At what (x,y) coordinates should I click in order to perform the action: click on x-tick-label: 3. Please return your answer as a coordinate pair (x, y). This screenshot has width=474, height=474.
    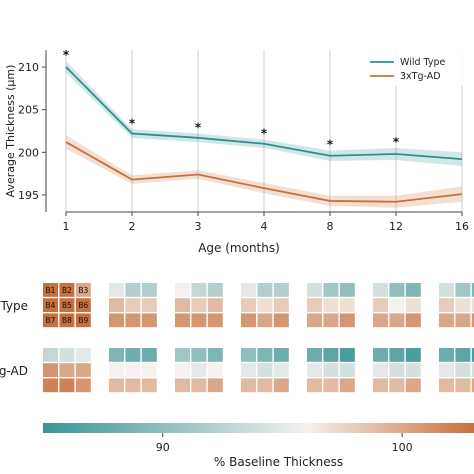
    Looking at the image, I should click on (198, 226).